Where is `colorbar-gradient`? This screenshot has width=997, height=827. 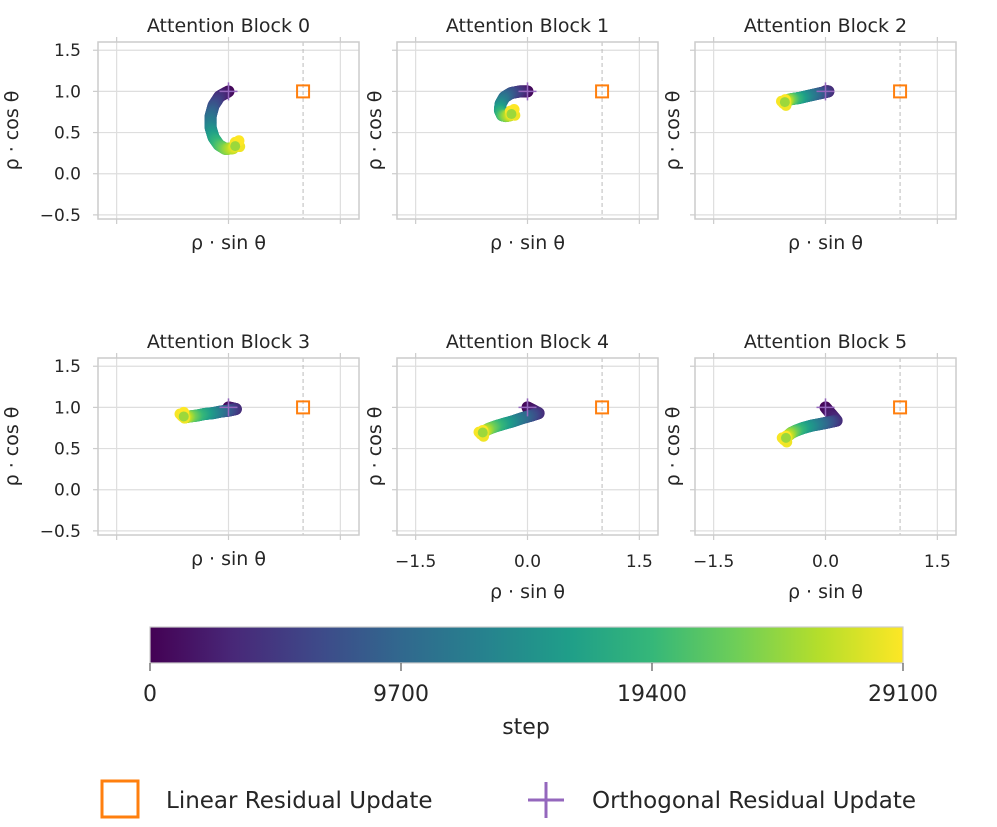
colorbar-gradient is located at coordinates (526, 645).